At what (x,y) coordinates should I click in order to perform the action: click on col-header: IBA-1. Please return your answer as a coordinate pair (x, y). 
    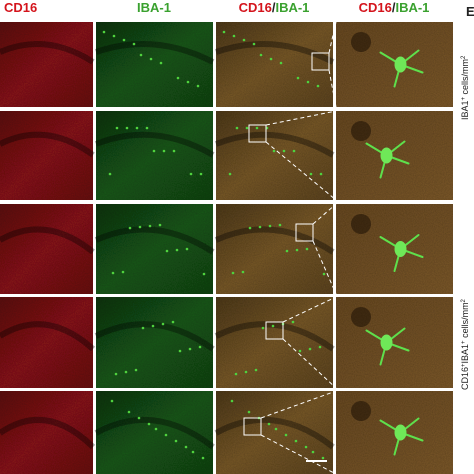
    Looking at the image, I should click on (154, 7).